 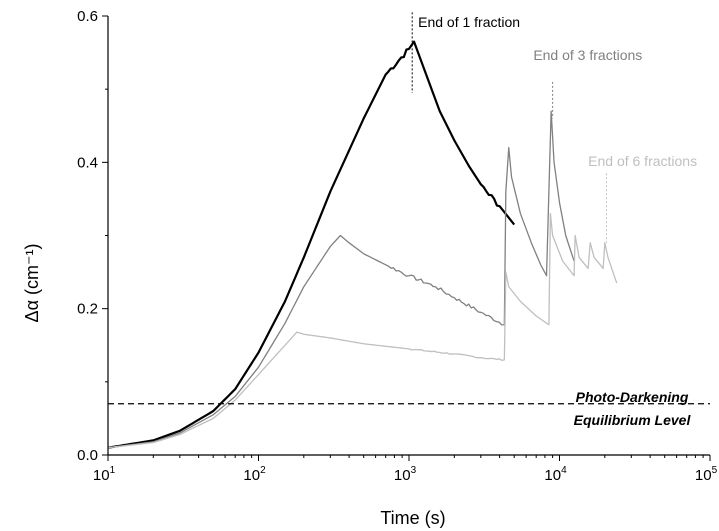 What do you see at coordinates (706, 474) in the screenshot?
I see `x-tick-label: 10⁵` at bounding box center [706, 474].